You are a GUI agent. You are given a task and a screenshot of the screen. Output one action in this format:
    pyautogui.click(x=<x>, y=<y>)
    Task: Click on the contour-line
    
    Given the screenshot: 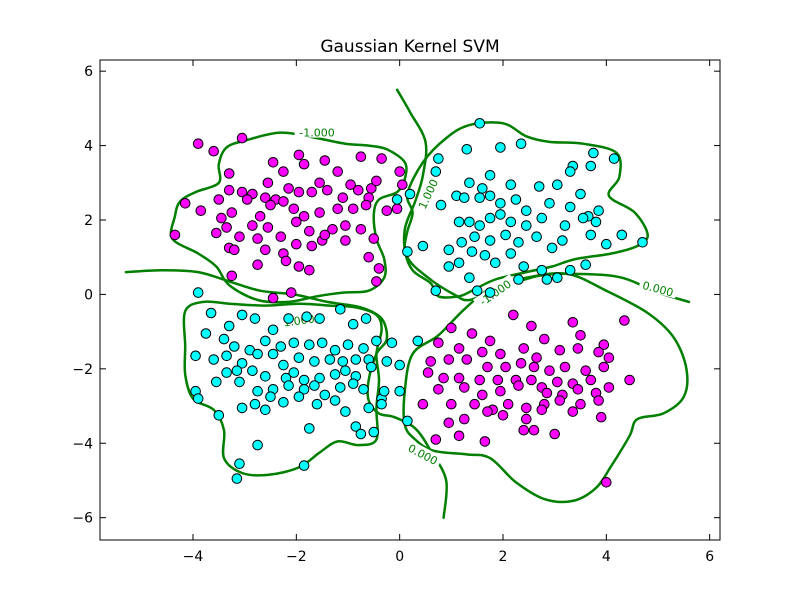 What is the action you would take?
    pyautogui.click(x=282, y=388)
    